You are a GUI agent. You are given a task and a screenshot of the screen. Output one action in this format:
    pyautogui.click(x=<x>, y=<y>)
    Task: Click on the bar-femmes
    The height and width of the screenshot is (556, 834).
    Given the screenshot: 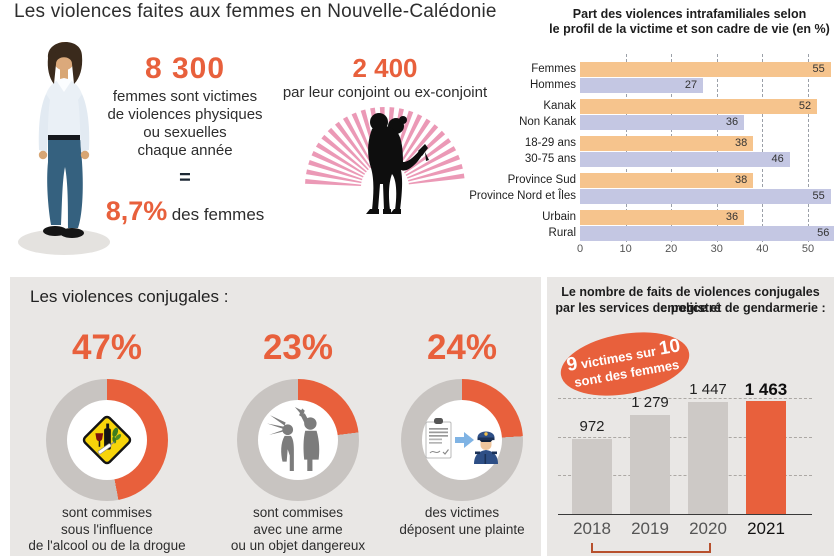 What is the action you would take?
    pyautogui.click(x=705, y=69)
    